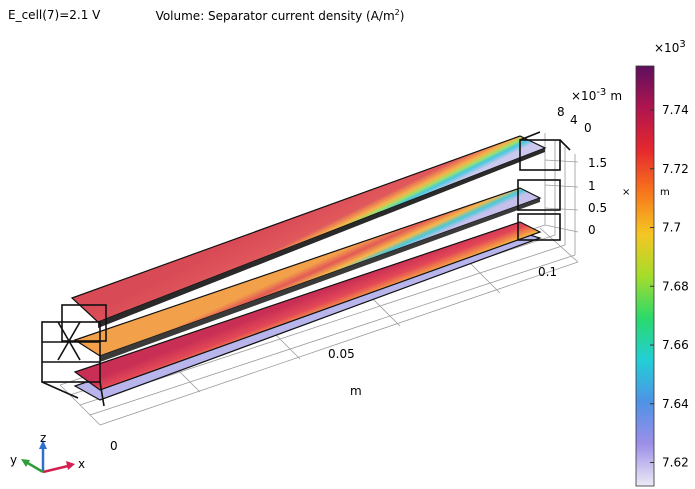 The image size is (695, 489). Describe the element at coordinates (47, 452) in the screenshot. I see `axis-triad: z x y` at that location.